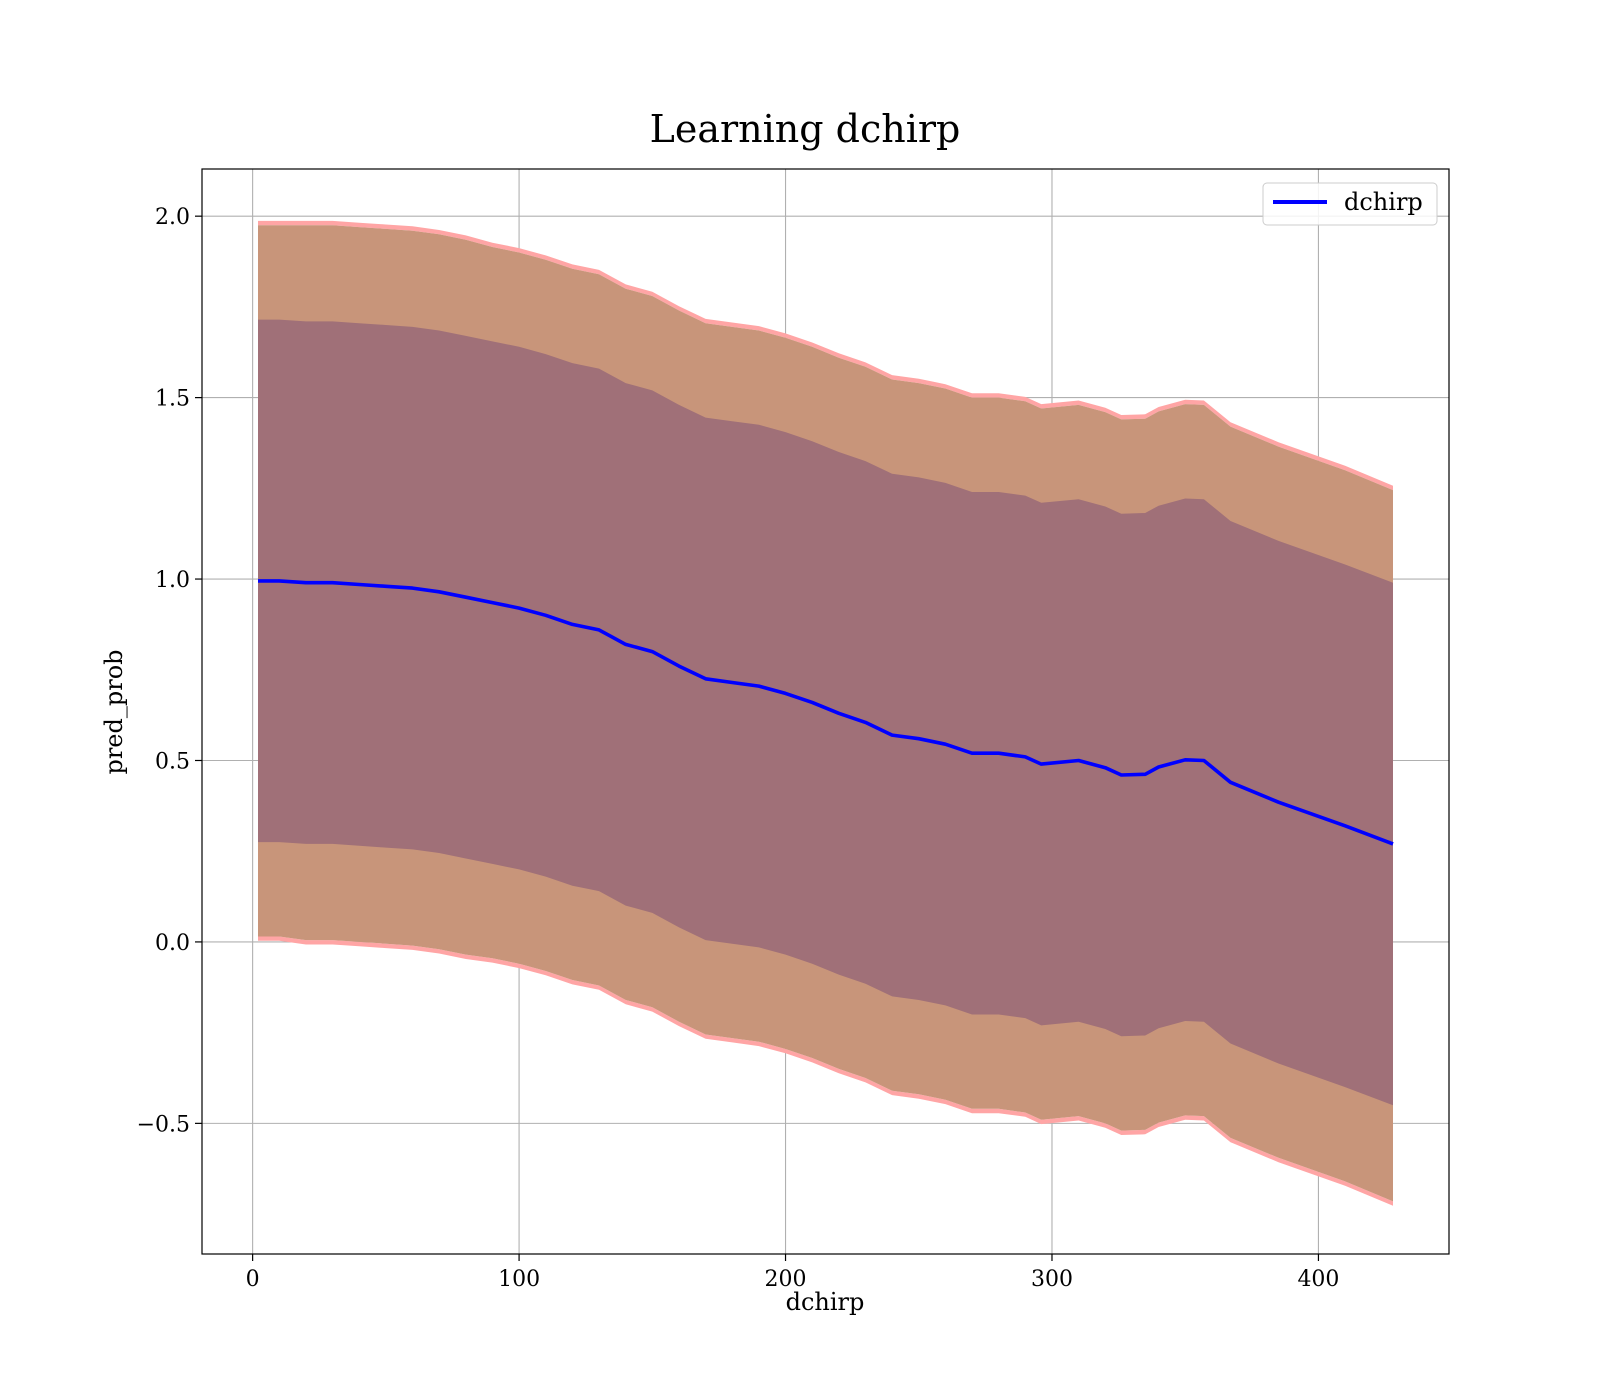 The image size is (1600, 1400). I want to click on x-axis-label: dchirp, so click(825, 1302).